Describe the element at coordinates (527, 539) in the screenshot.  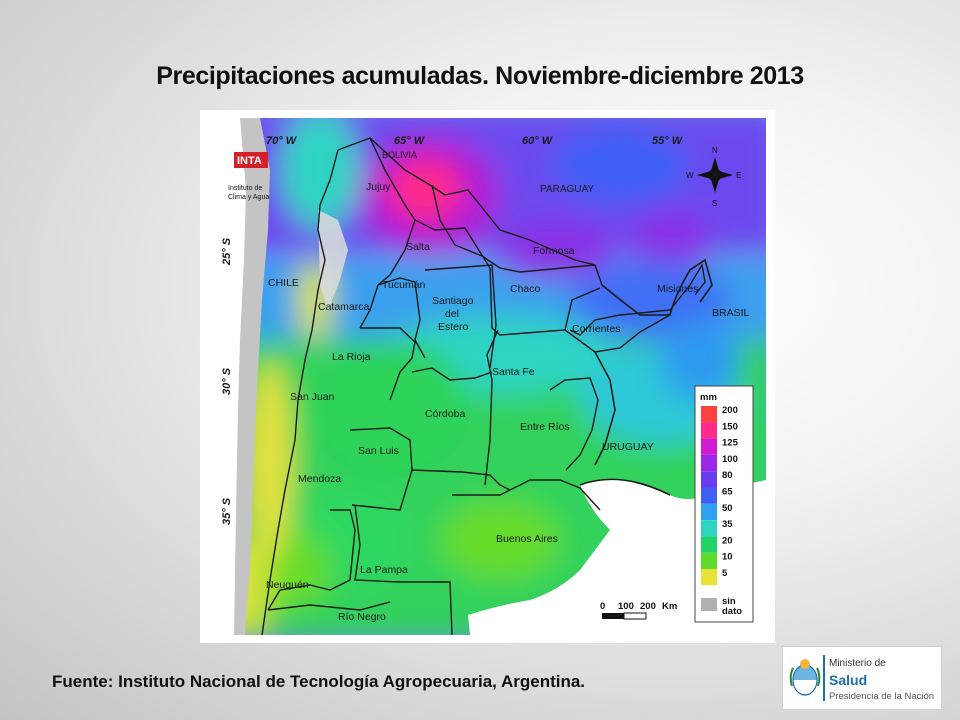
I see `label-buenos-aires: Buenos Aires` at that location.